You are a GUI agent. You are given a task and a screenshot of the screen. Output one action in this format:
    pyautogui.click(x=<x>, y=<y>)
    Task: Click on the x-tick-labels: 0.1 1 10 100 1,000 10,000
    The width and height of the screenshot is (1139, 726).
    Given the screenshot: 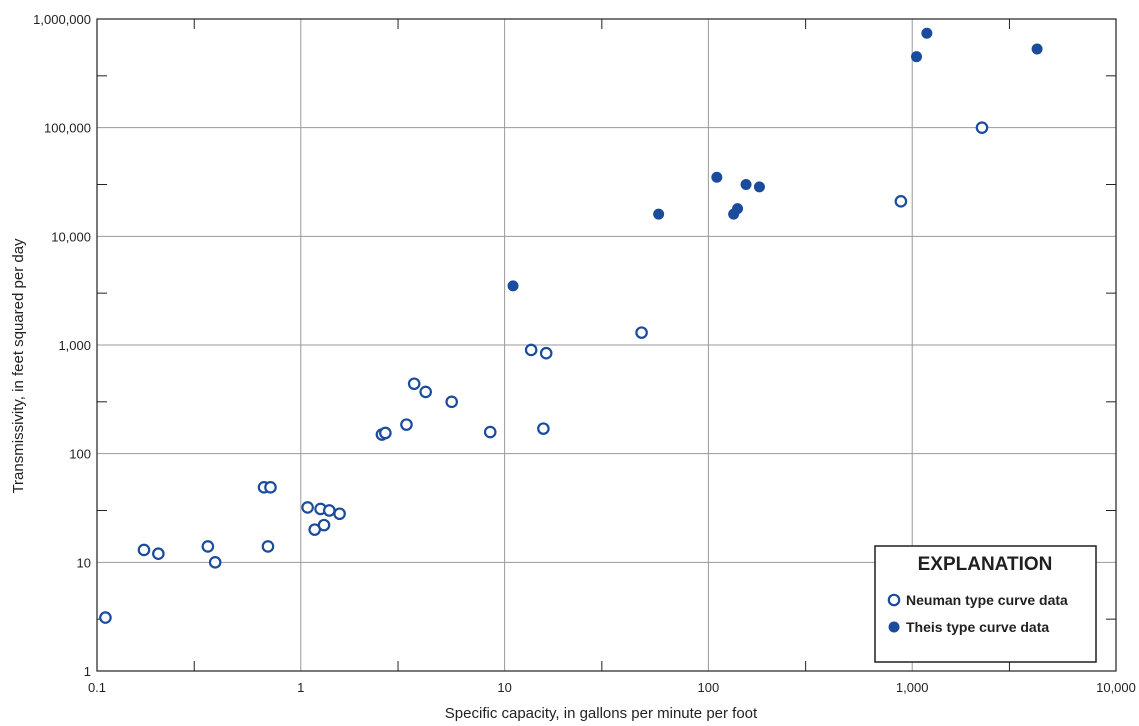 What is the action you would take?
    pyautogui.click(x=612, y=687)
    